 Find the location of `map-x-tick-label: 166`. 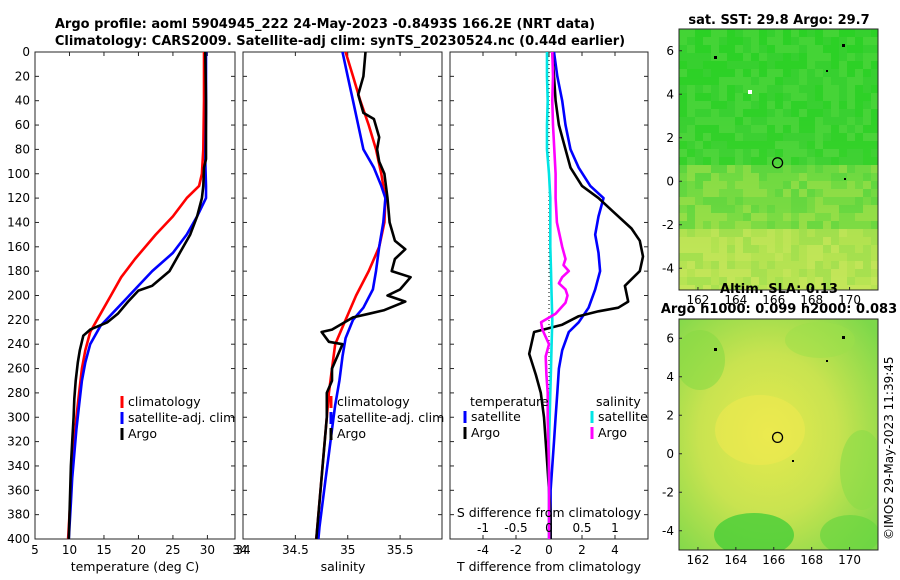

map-x-tick-label: 166 is located at coordinates (773, 300).